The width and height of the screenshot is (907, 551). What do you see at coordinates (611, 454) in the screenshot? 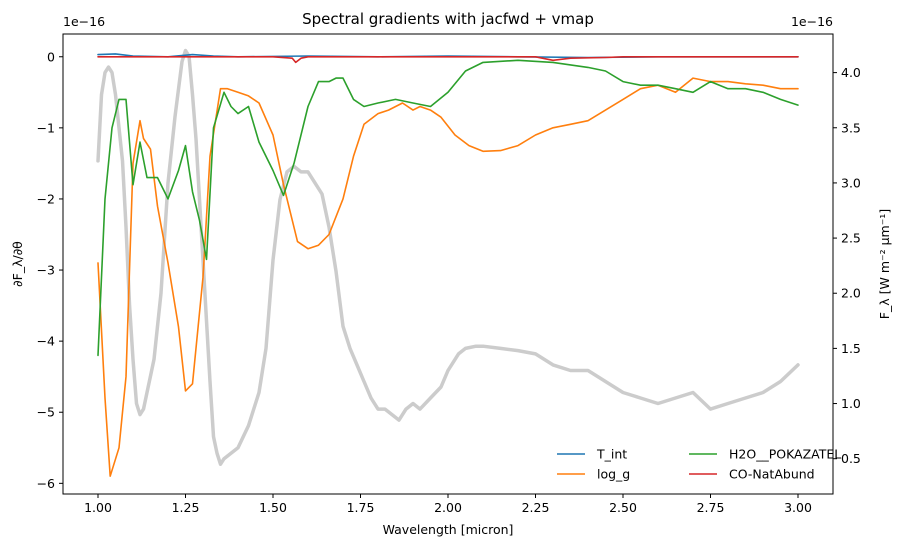
I see `legend-label: T_int` at bounding box center [611, 454].